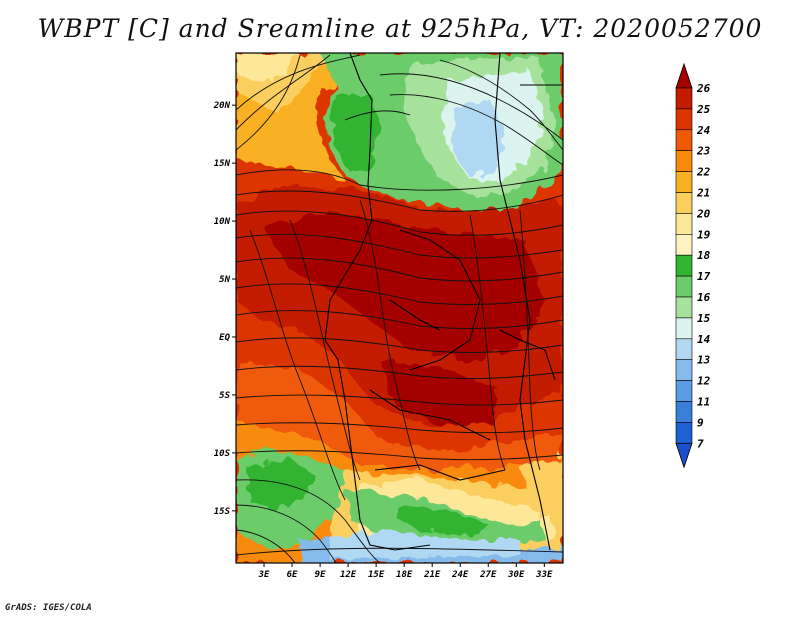 Image resolution: width=800 pixels, height=618 pixels. I want to click on colorbar-label: 15, so click(704, 318).